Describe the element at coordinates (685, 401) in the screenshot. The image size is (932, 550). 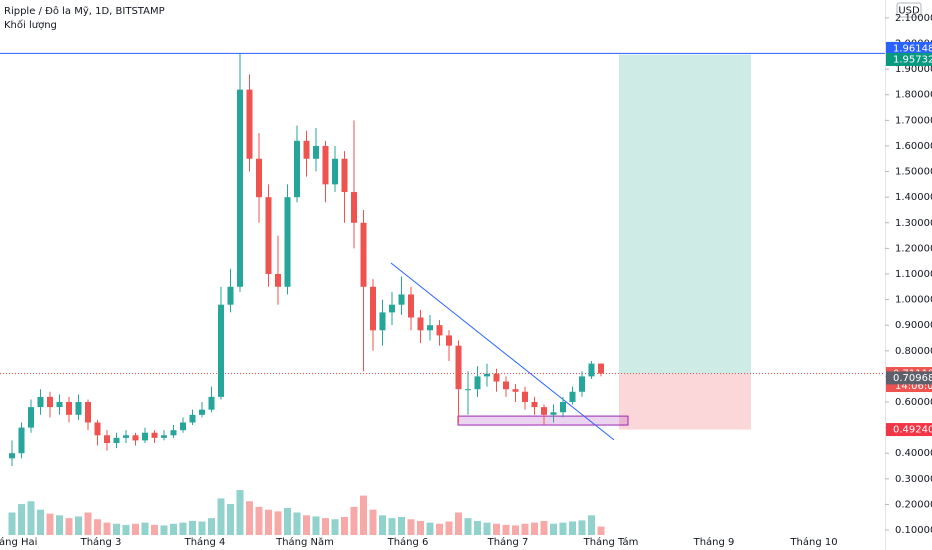
I see `stop-zone` at that location.